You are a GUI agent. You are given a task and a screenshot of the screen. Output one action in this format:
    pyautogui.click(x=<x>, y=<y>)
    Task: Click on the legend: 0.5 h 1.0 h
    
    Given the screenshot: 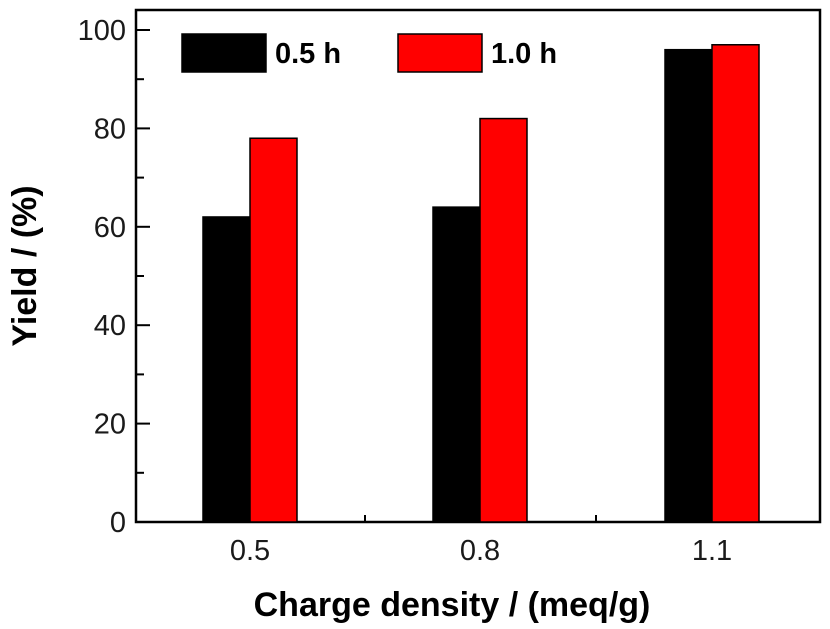 What is the action you would take?
    pyautogui.click(x=369, y=53)
    